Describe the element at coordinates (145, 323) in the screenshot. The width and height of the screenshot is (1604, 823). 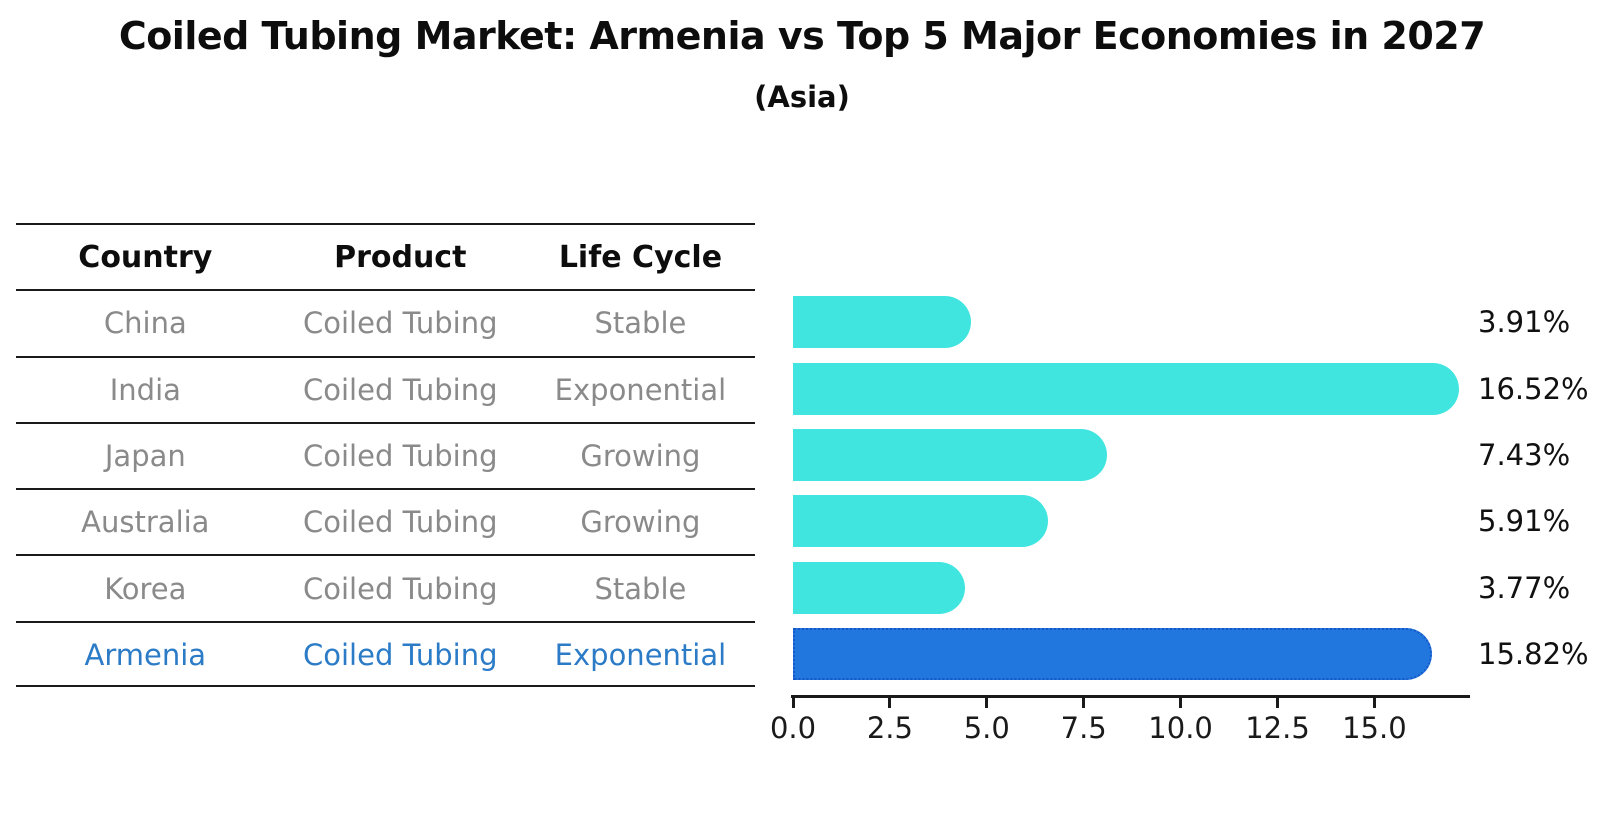
I see `table-cell: China` at that location.